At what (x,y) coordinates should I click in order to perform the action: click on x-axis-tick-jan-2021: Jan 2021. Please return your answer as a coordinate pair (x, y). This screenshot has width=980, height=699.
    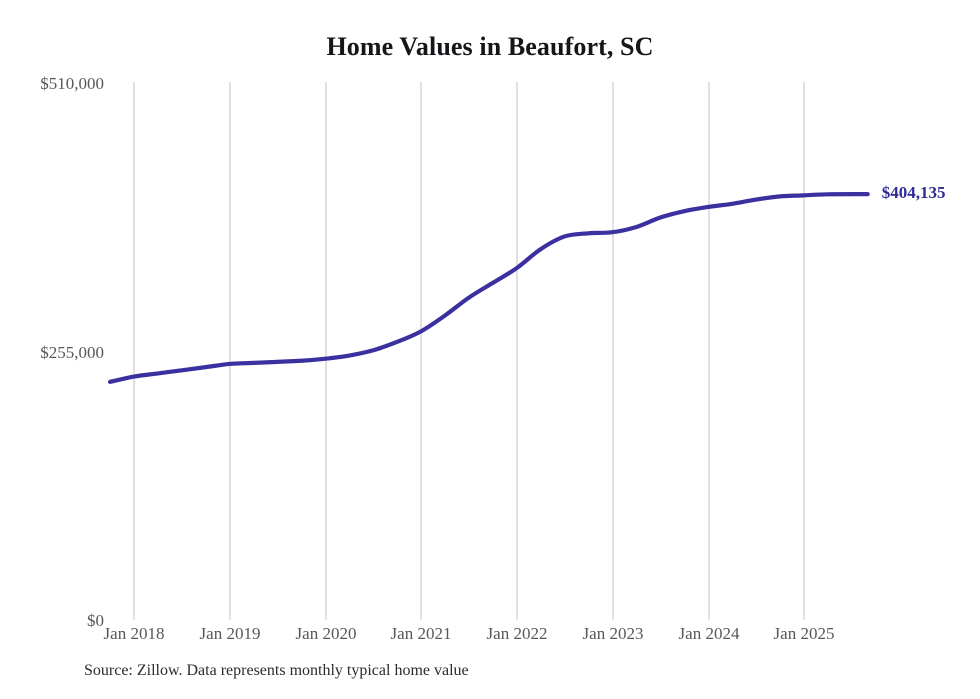
    Looking at the image, I should click on (421, 633).